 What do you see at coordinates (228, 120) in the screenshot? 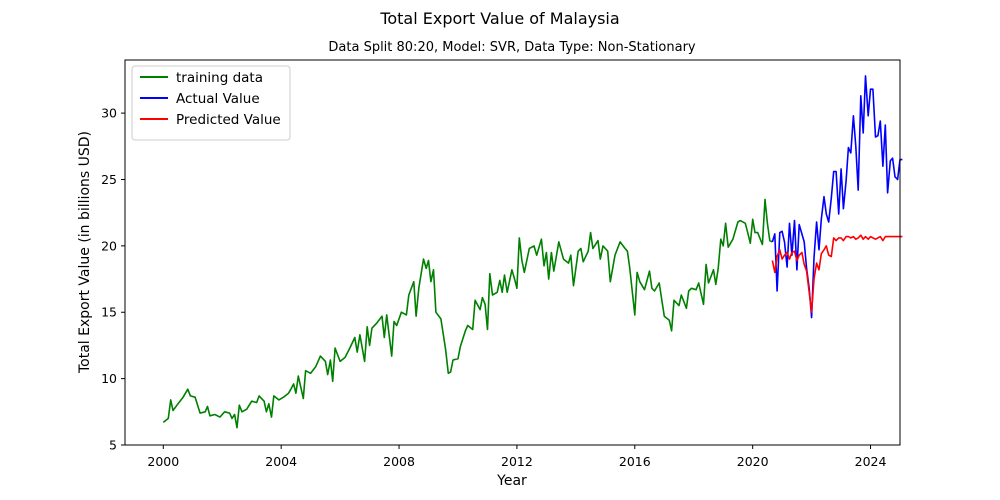
I see `legend-label-2: Predicted Value` at bounding box center [228, 120].